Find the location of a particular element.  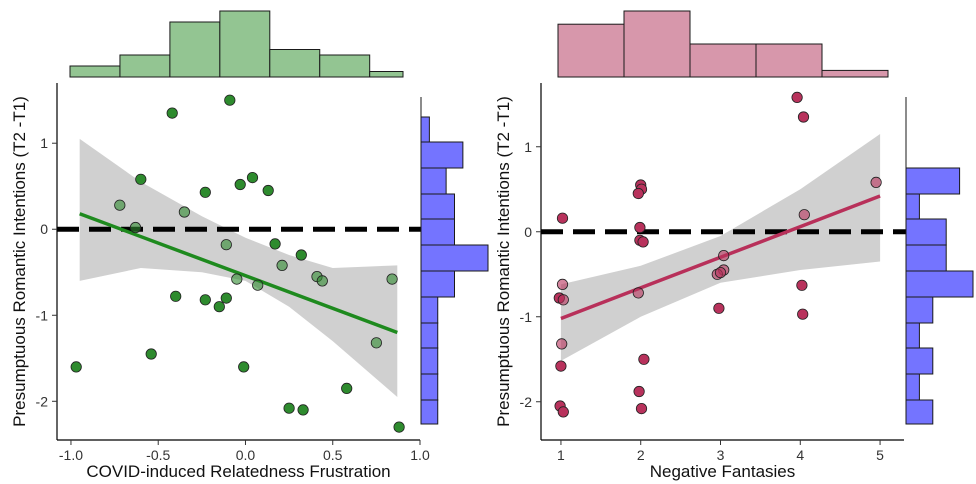

x-tick-label: 0.0 is located at coordinates (246, 455).